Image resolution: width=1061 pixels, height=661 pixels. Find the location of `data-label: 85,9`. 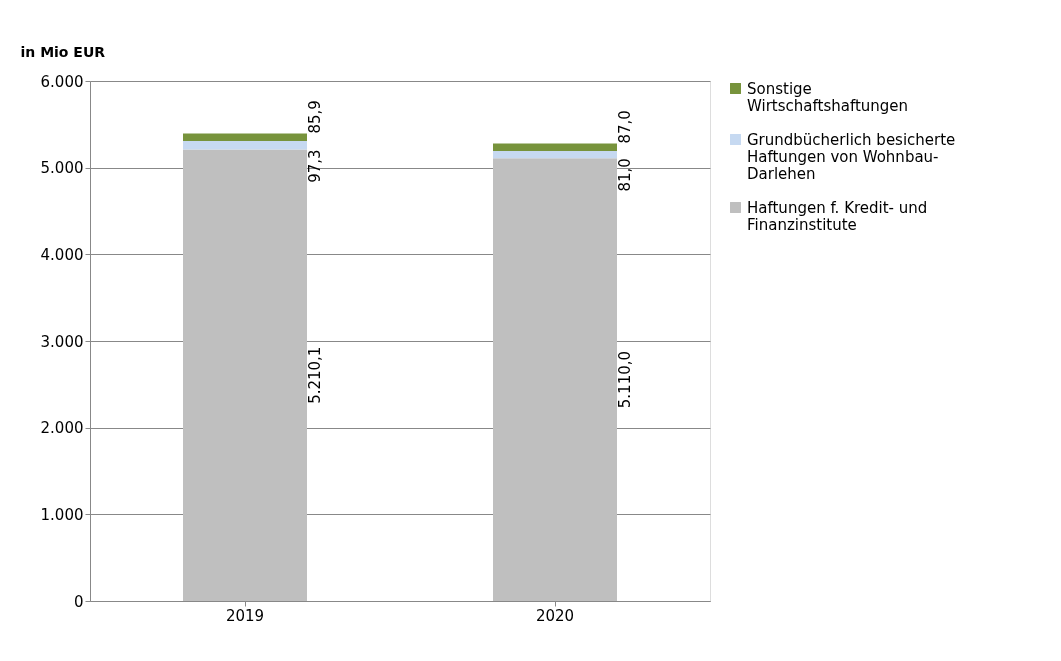

data-label: 85,9 is located at coordinates (315, 117).